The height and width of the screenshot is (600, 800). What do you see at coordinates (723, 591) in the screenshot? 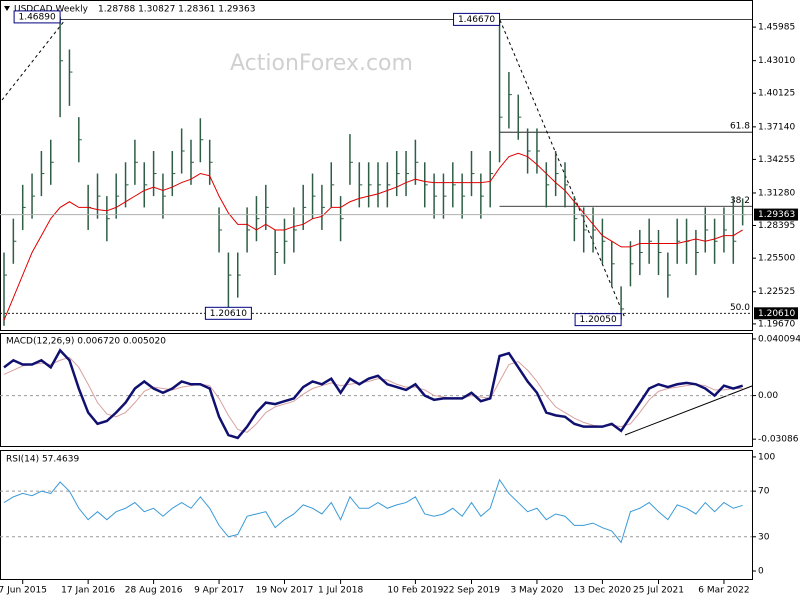
I see `x-tick-label: 6 Mar 2022` at bounding box center [723, 591].